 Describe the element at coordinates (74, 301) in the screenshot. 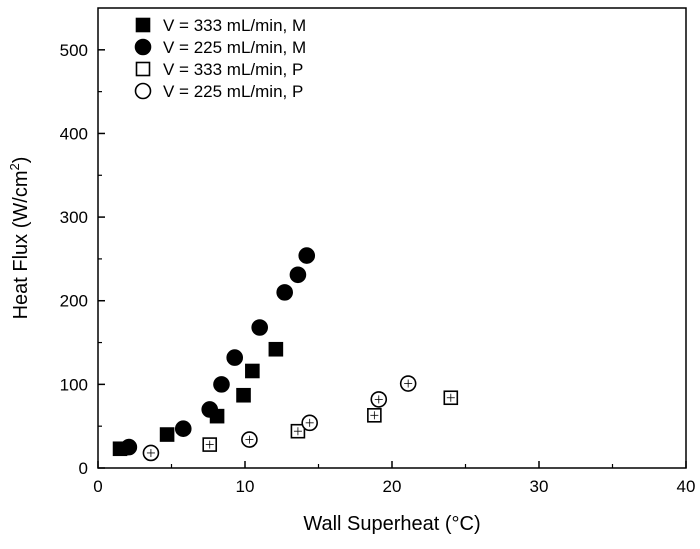

I see `y-tick-label: 200` at that location.